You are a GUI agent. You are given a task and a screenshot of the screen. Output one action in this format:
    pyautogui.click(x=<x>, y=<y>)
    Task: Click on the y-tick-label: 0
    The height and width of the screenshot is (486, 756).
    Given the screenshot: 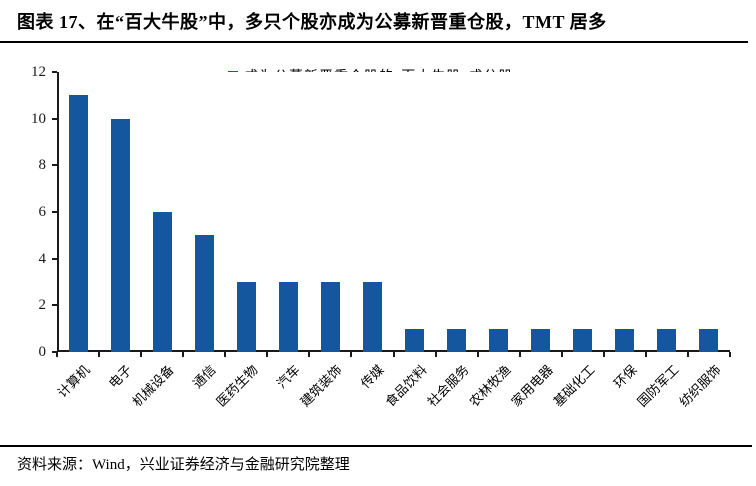 What is the action you would take?
    pyautogui.click(x=42, y=352)
    